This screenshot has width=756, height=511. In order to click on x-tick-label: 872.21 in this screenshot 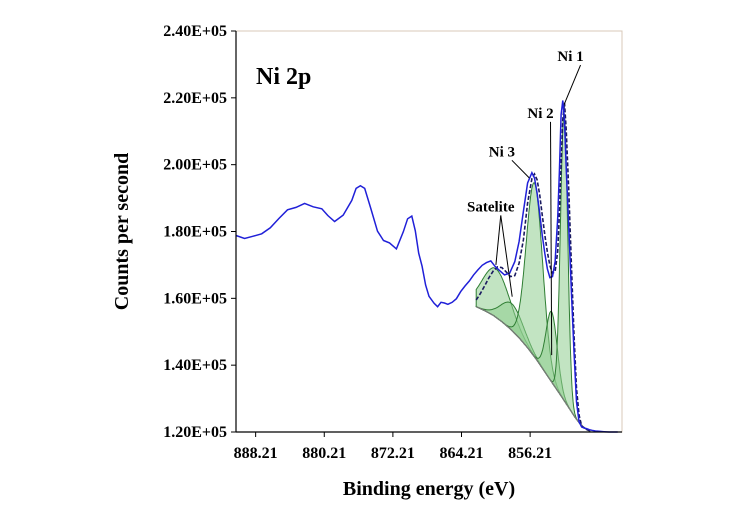, I will do `click(393, 453)`.